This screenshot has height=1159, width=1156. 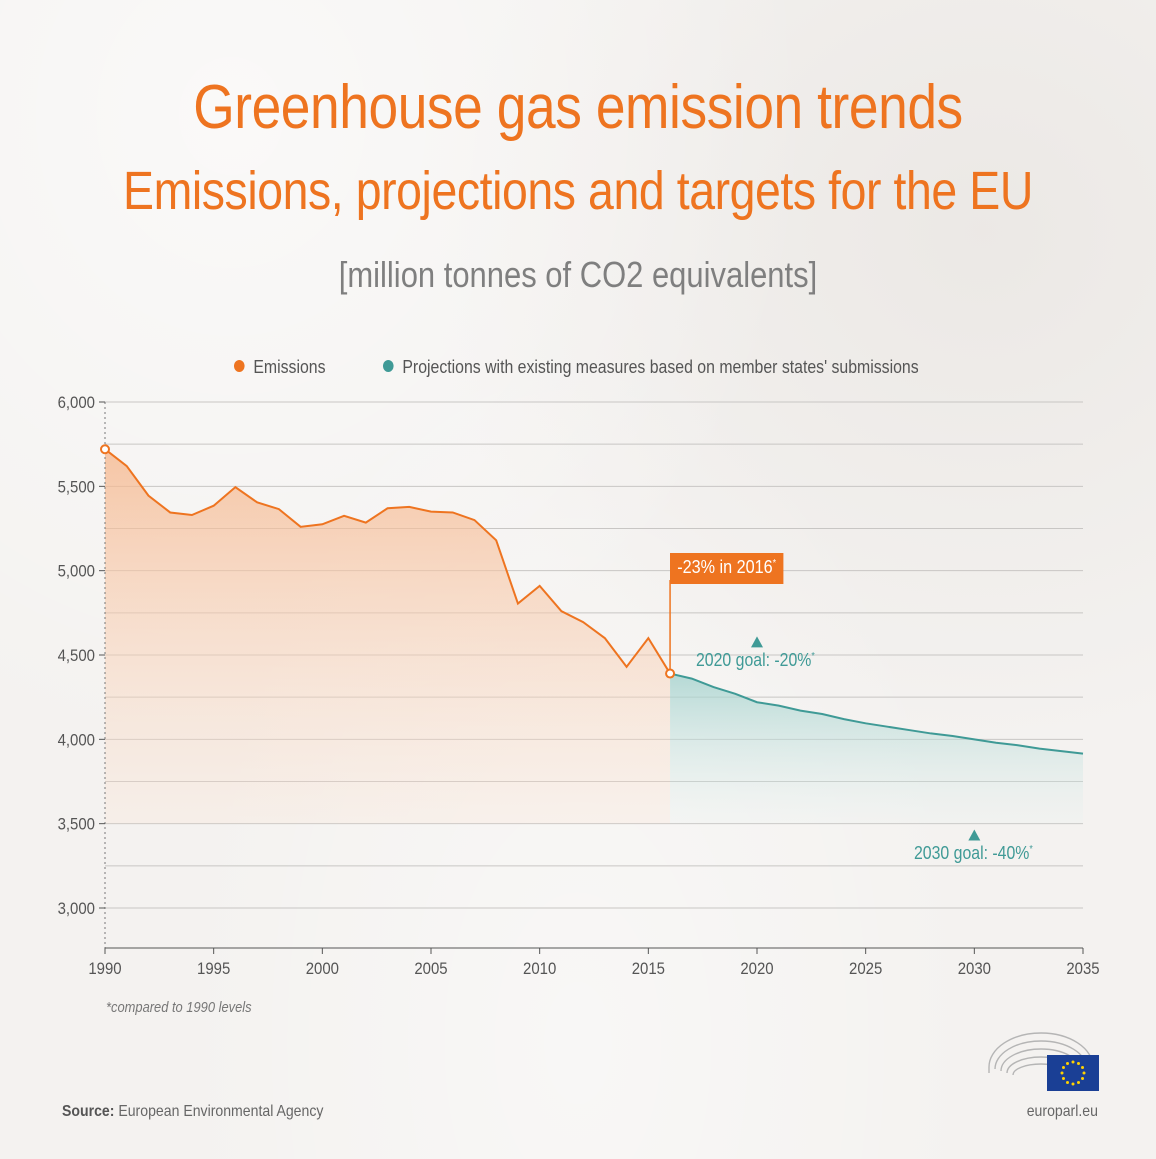 I want to click on x-tick-label: 2015, so click(x=648, y=969).